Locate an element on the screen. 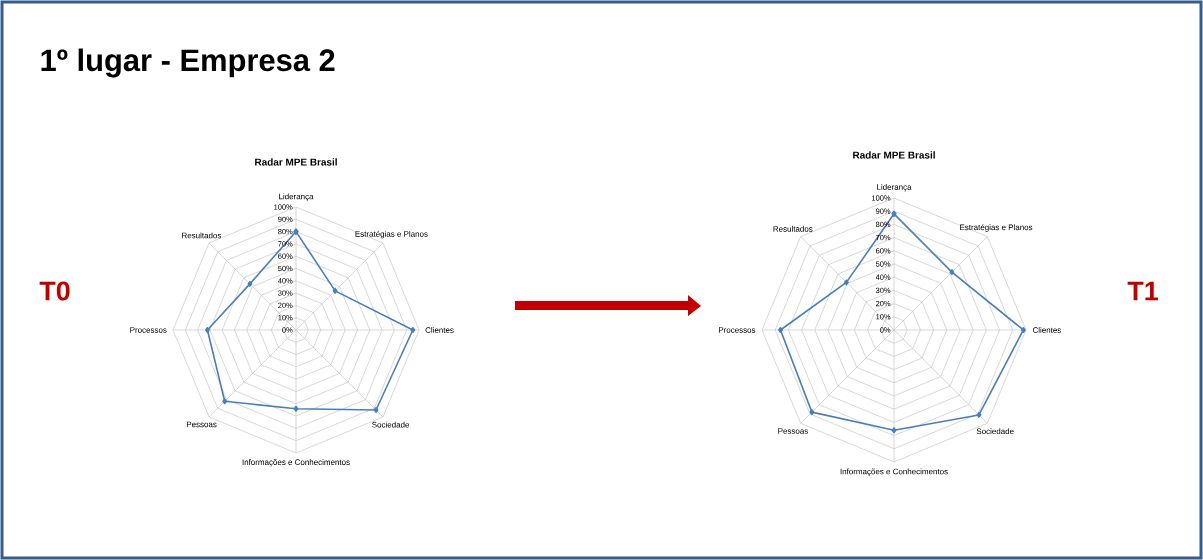 Image resolution: width=1203 pixels, height=560 pixels. text: T1 is located at coordinates (1142, 291).